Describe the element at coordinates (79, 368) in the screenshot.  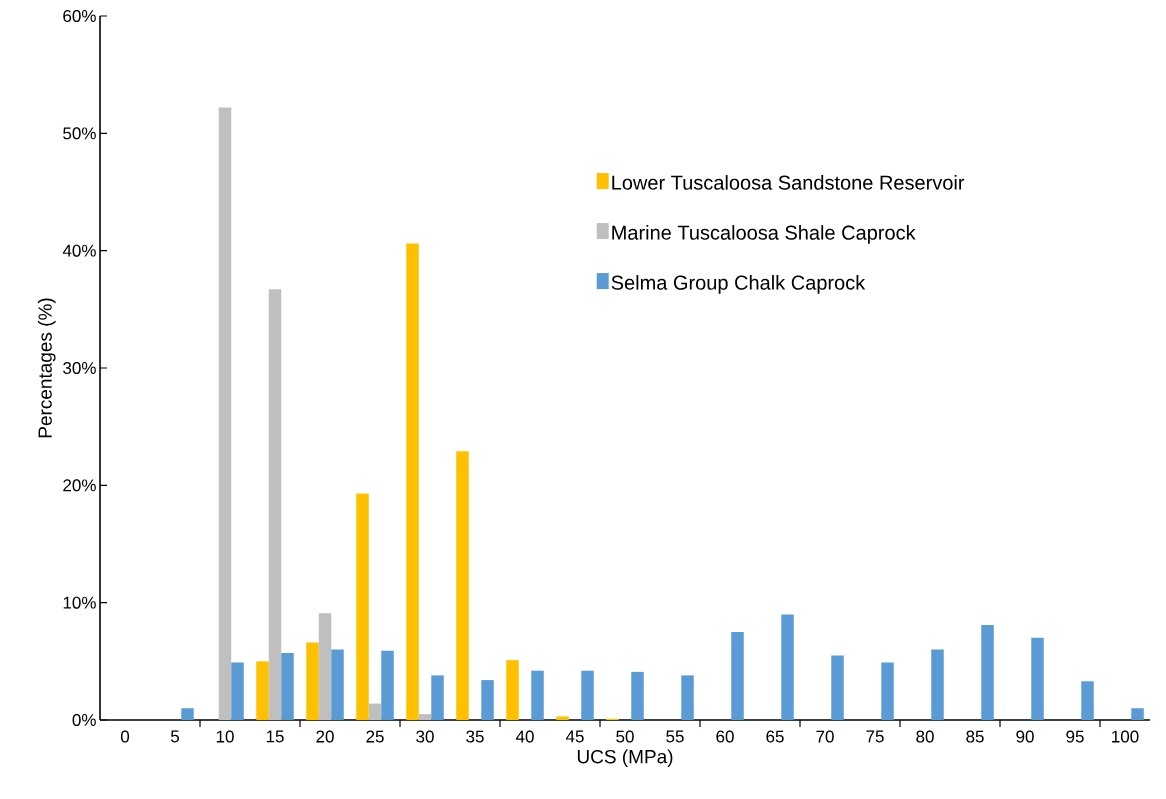
I see `y-tick-label: 30%` at that location.